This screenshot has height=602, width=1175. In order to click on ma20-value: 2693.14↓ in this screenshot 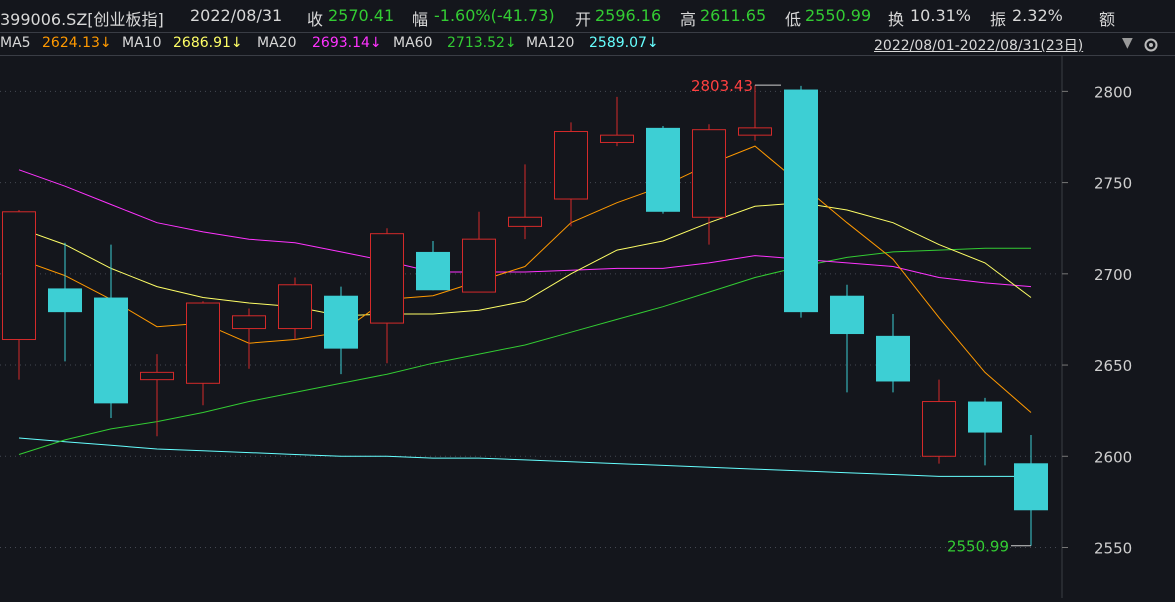, I will do `click(347, 43)`.